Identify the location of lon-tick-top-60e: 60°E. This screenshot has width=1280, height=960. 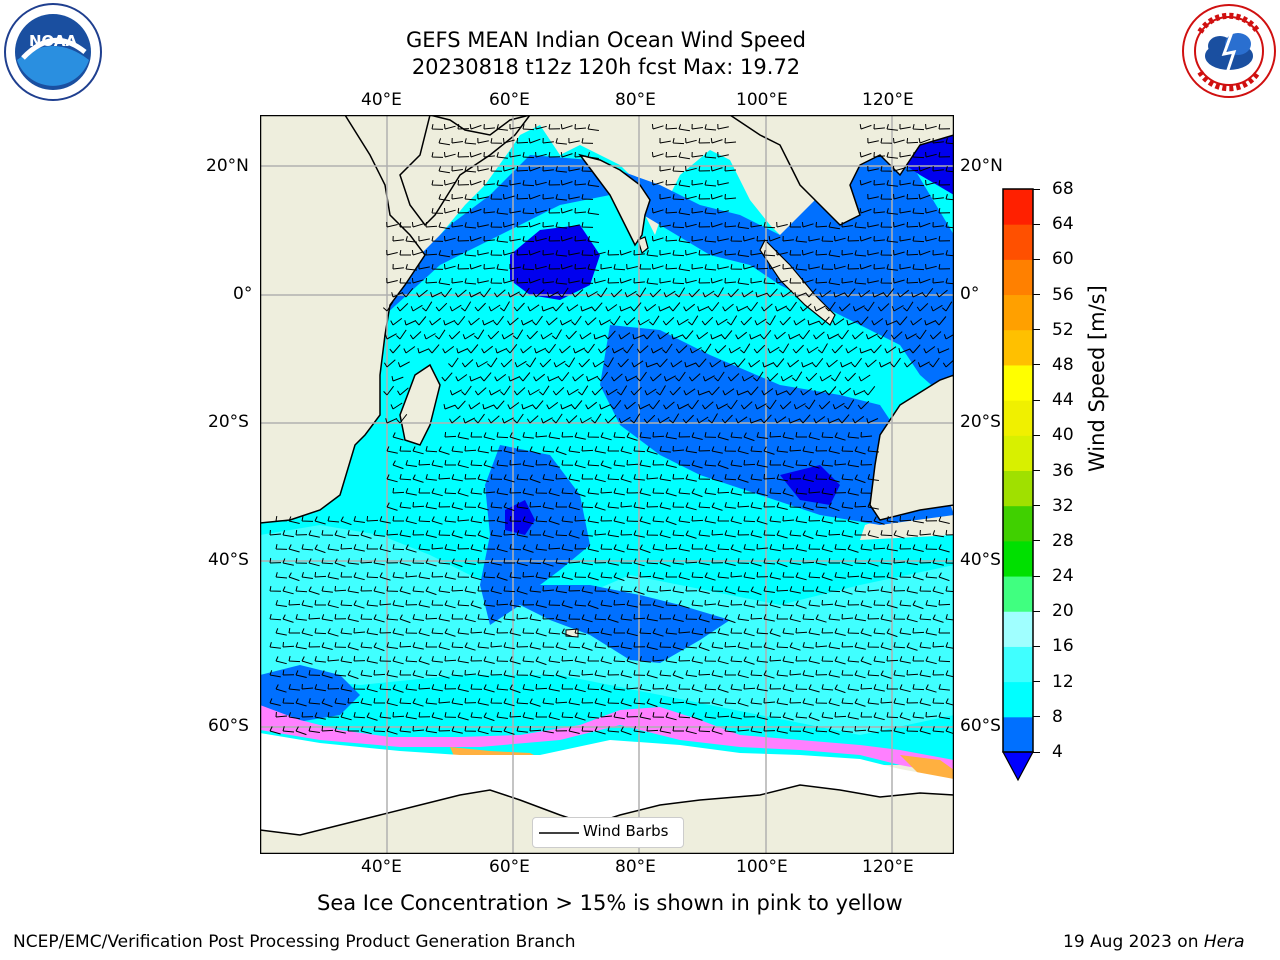
(509, 100).